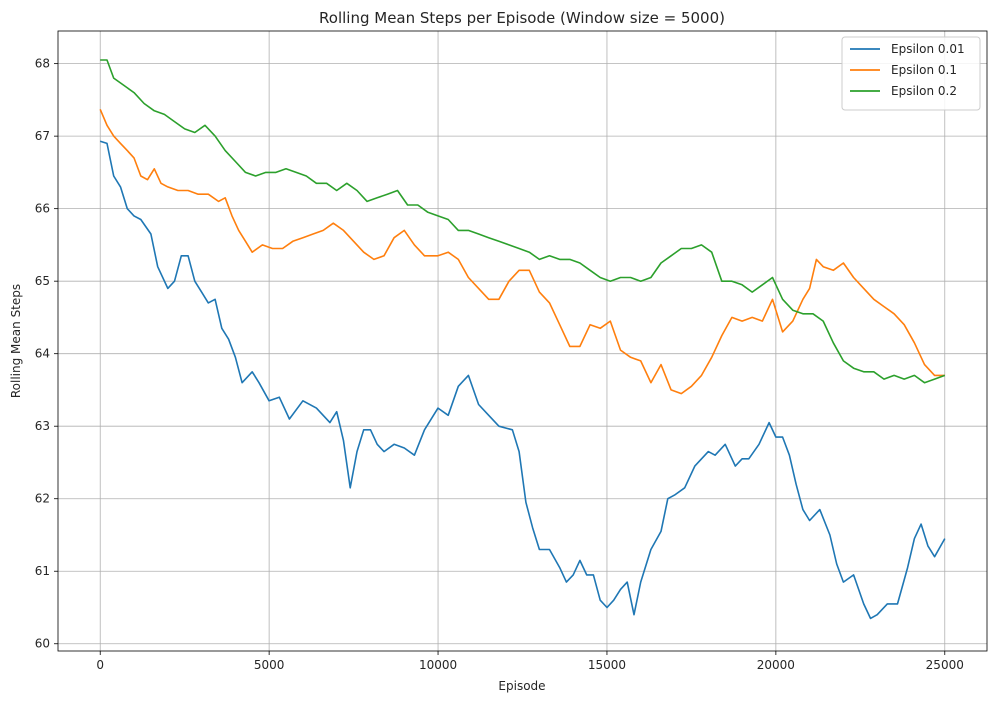 The image size is (997, 701). What do you see at coordinates (42, 354) in the screenshot?
I see `y-tick-label: 64` at bounding box center [42, 354].